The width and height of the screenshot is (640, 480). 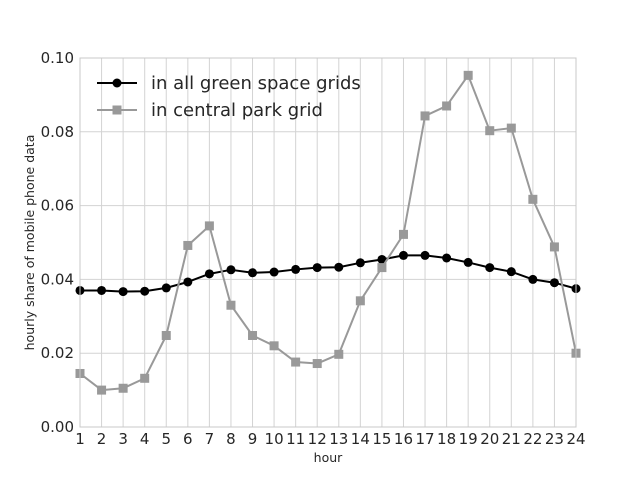 I want to click on y-tick-label: 0.04, so click(x=57, y=279).